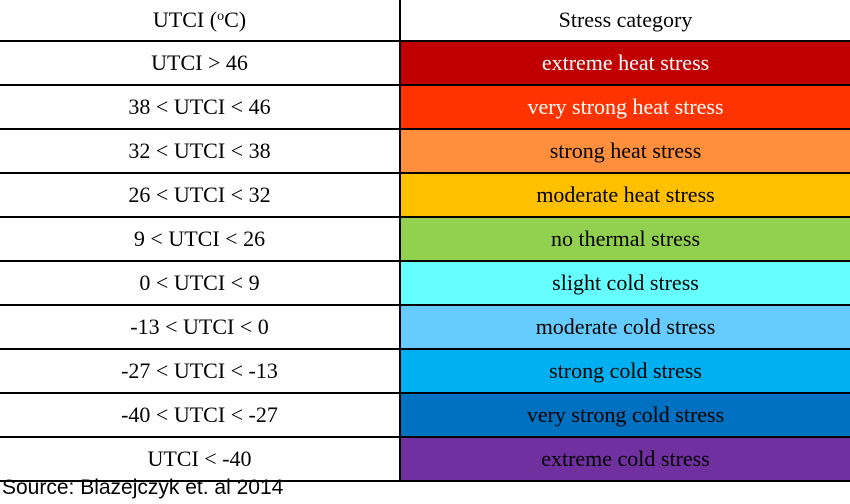 Image resolution: width=850 pixels, height=504 pixels. Describe the element at coordinates (200, 151) in the screenshot. I see `utci-range-cell: 32 < UTCI < 38` at that location.